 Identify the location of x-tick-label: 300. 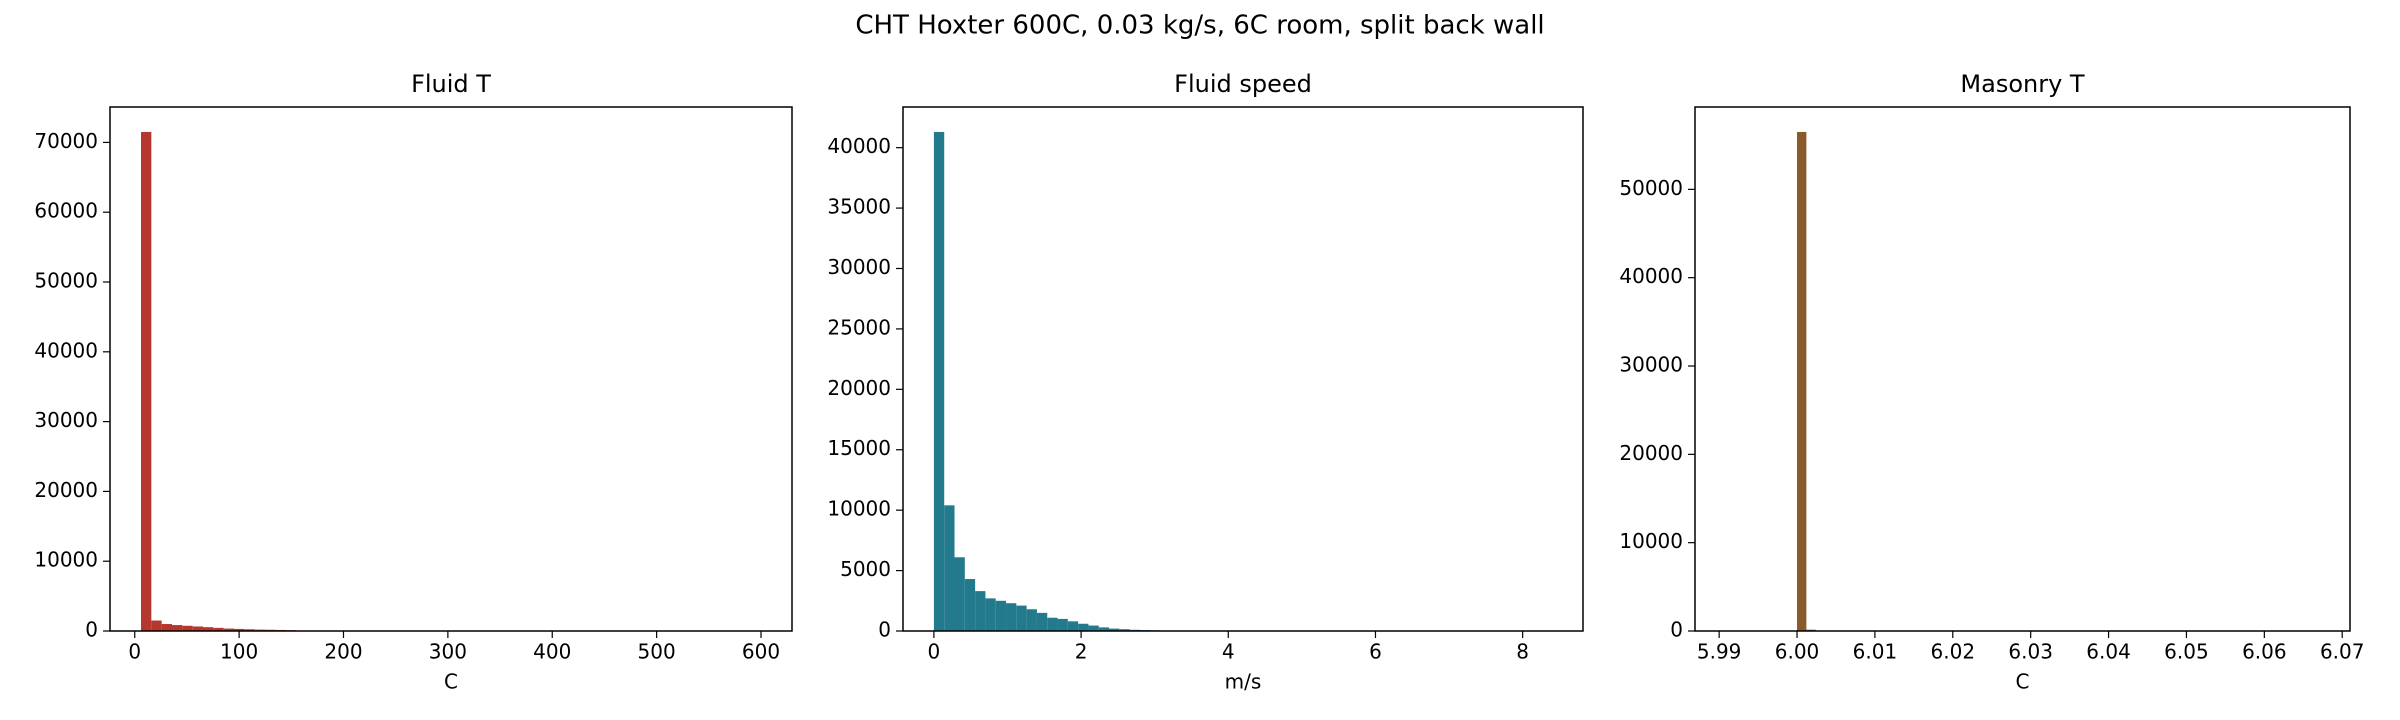
(448, 652).